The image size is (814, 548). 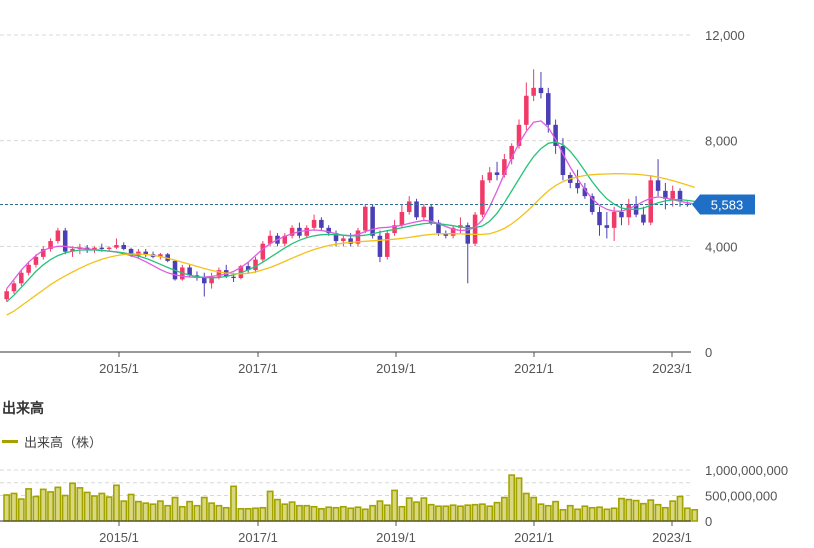 What do you see at coordinates (23, 408) in the screenshot?
I see `volume-section-title: 出来高` at bounding box center [23, 408].